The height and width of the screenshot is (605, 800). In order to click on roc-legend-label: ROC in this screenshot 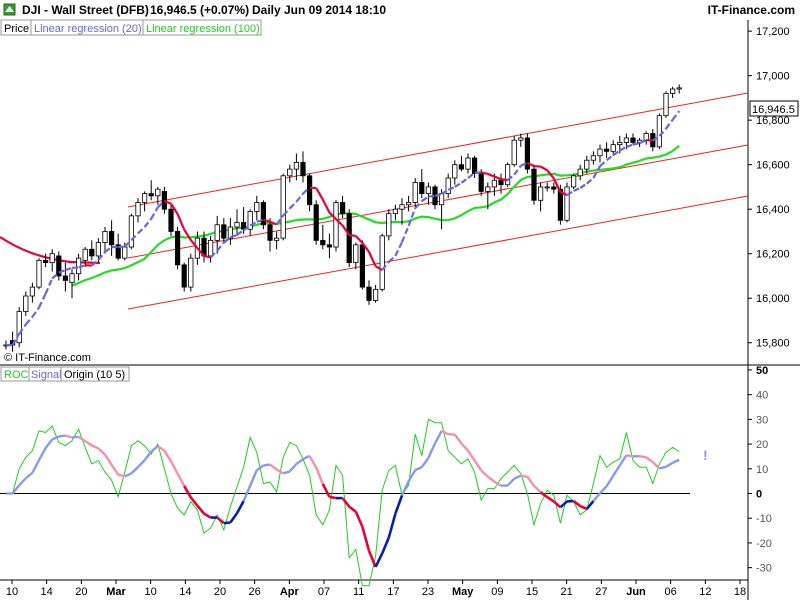, I will do `click(16, 375)`.